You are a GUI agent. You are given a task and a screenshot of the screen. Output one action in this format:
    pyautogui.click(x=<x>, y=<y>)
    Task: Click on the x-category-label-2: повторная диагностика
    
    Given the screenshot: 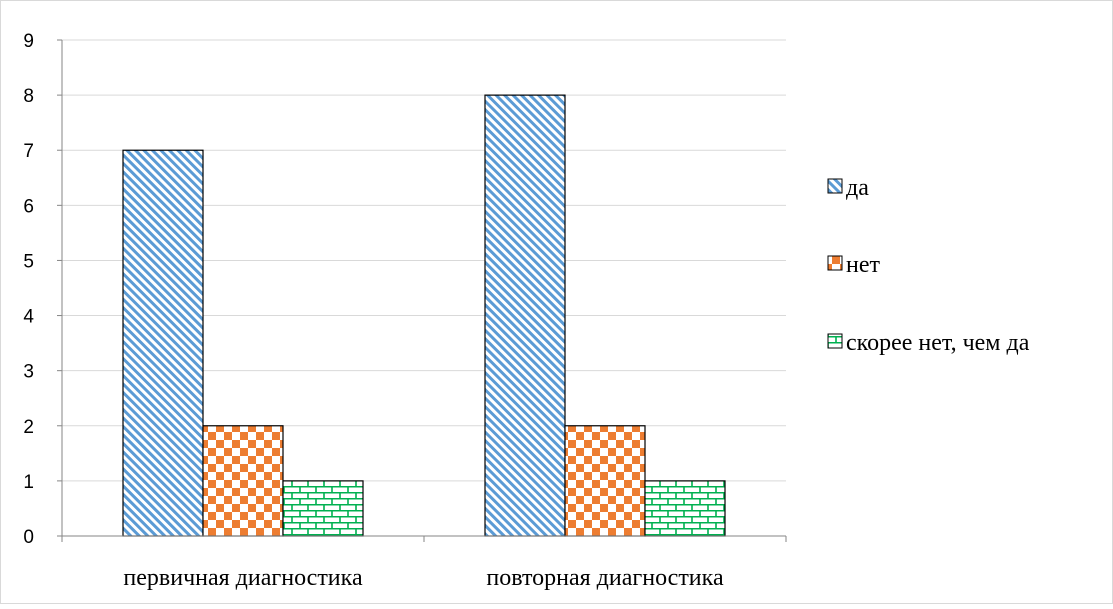 What is the action you would take?
    pyautogui.click(x=605, y=578)
    